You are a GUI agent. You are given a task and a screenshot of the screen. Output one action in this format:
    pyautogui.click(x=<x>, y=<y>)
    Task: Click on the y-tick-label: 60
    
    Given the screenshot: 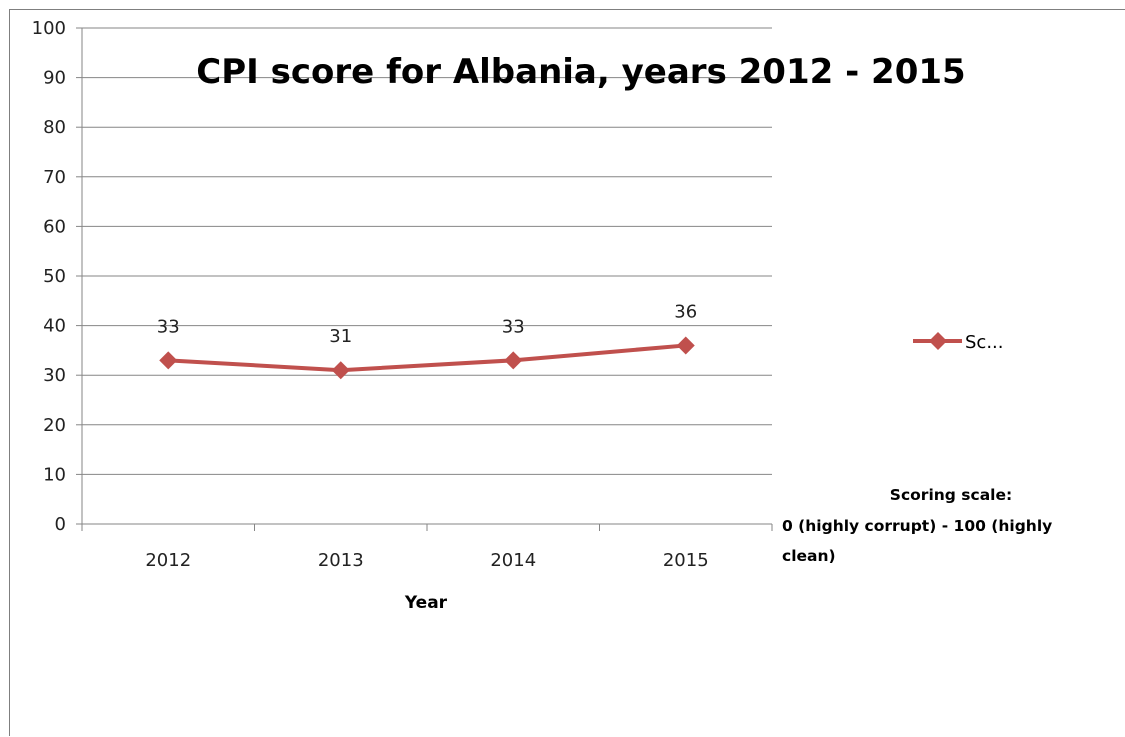 What is the action you would take?
    pyautogui.click(x=54, y=226)
    